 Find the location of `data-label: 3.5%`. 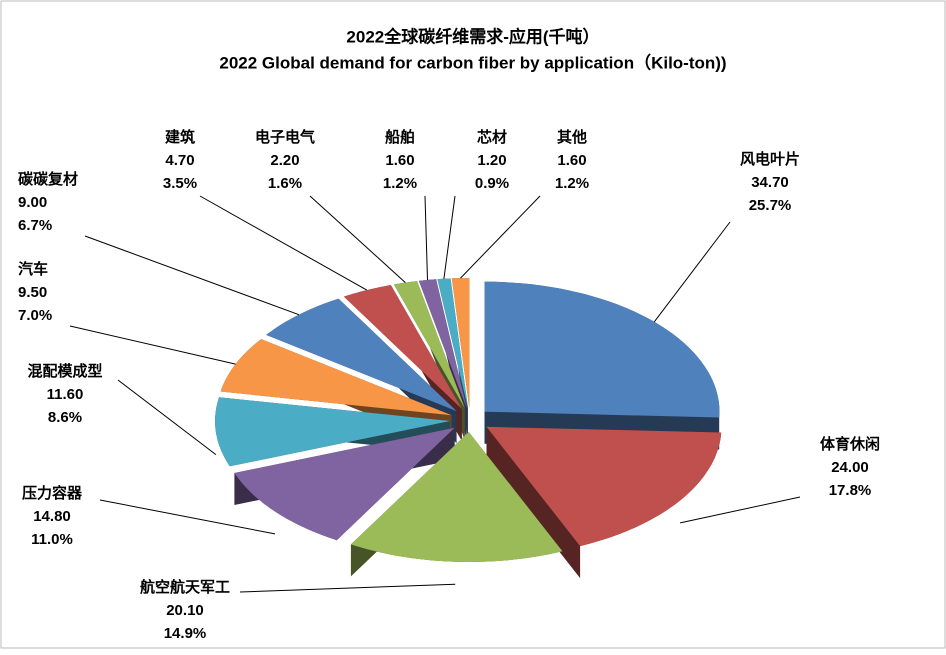

data-label: 3.5% is located at coordinates (180, 183).